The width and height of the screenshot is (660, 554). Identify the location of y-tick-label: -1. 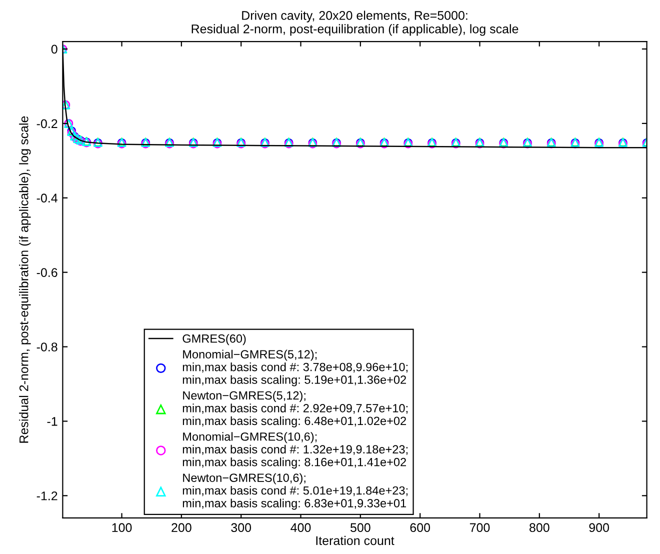
(52, 421).